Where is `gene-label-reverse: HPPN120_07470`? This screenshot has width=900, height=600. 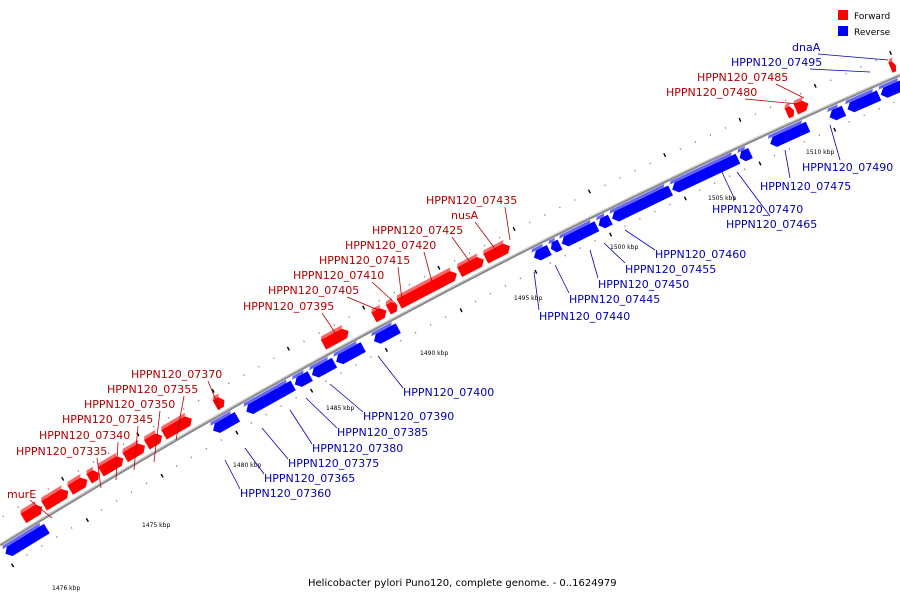 gene-label-reverse: HPPN120_07470 is located at coordinates (757, 209).